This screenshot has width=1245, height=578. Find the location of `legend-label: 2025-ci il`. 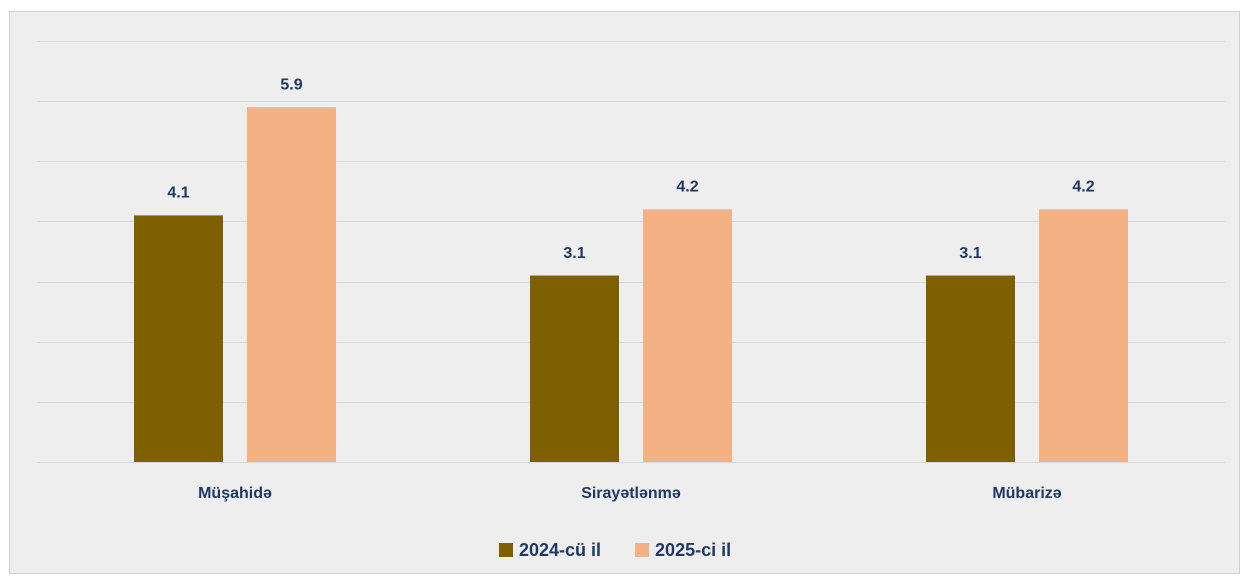

legend-label: 2025-ci il is located at coordinates (693, 550).